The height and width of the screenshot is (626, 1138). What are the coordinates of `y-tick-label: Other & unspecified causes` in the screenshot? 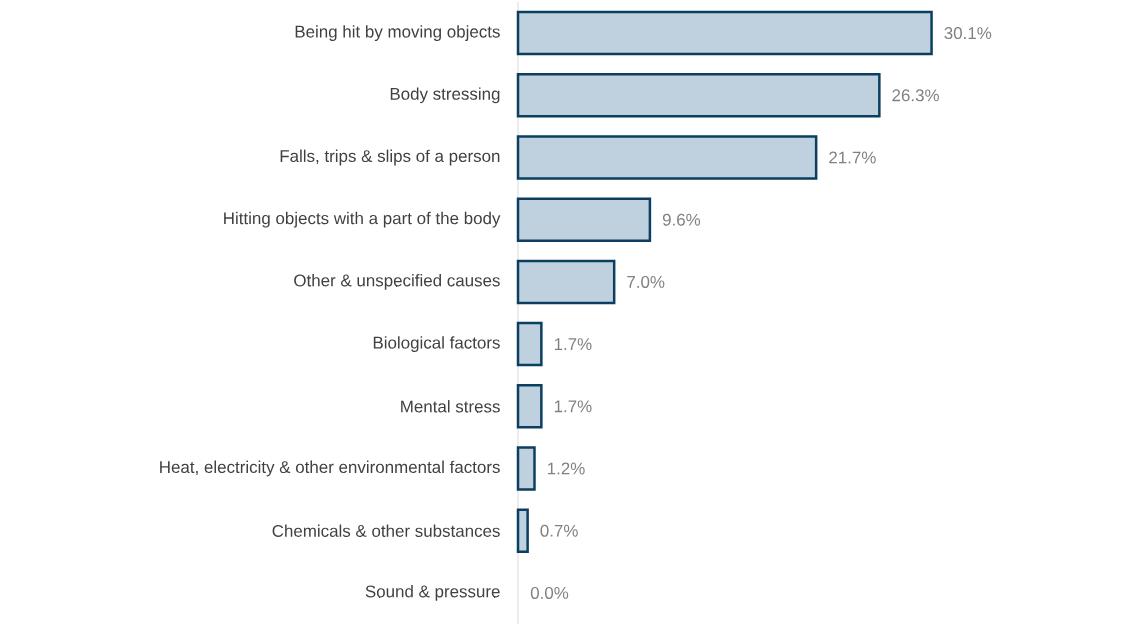 It's located at (397, 282).